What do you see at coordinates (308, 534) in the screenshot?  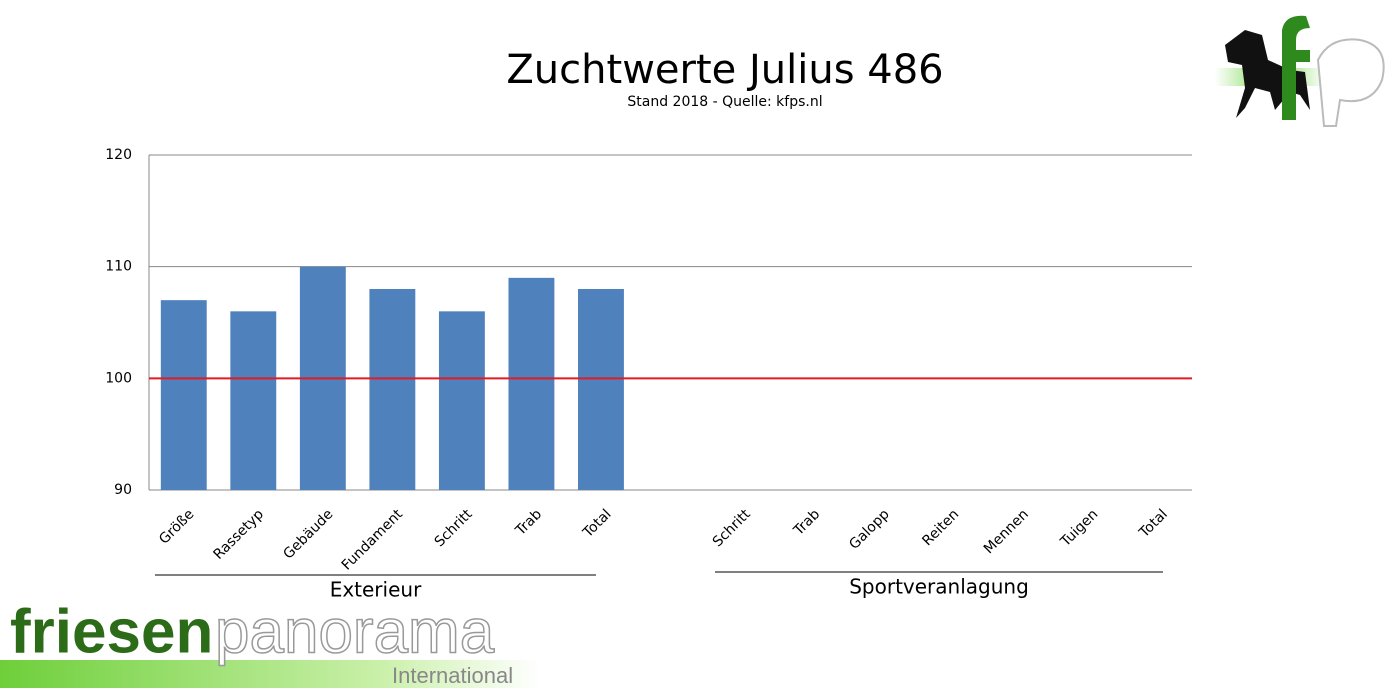 I see `x-tick-label: Gebäude` at bounding box center [308, 534].